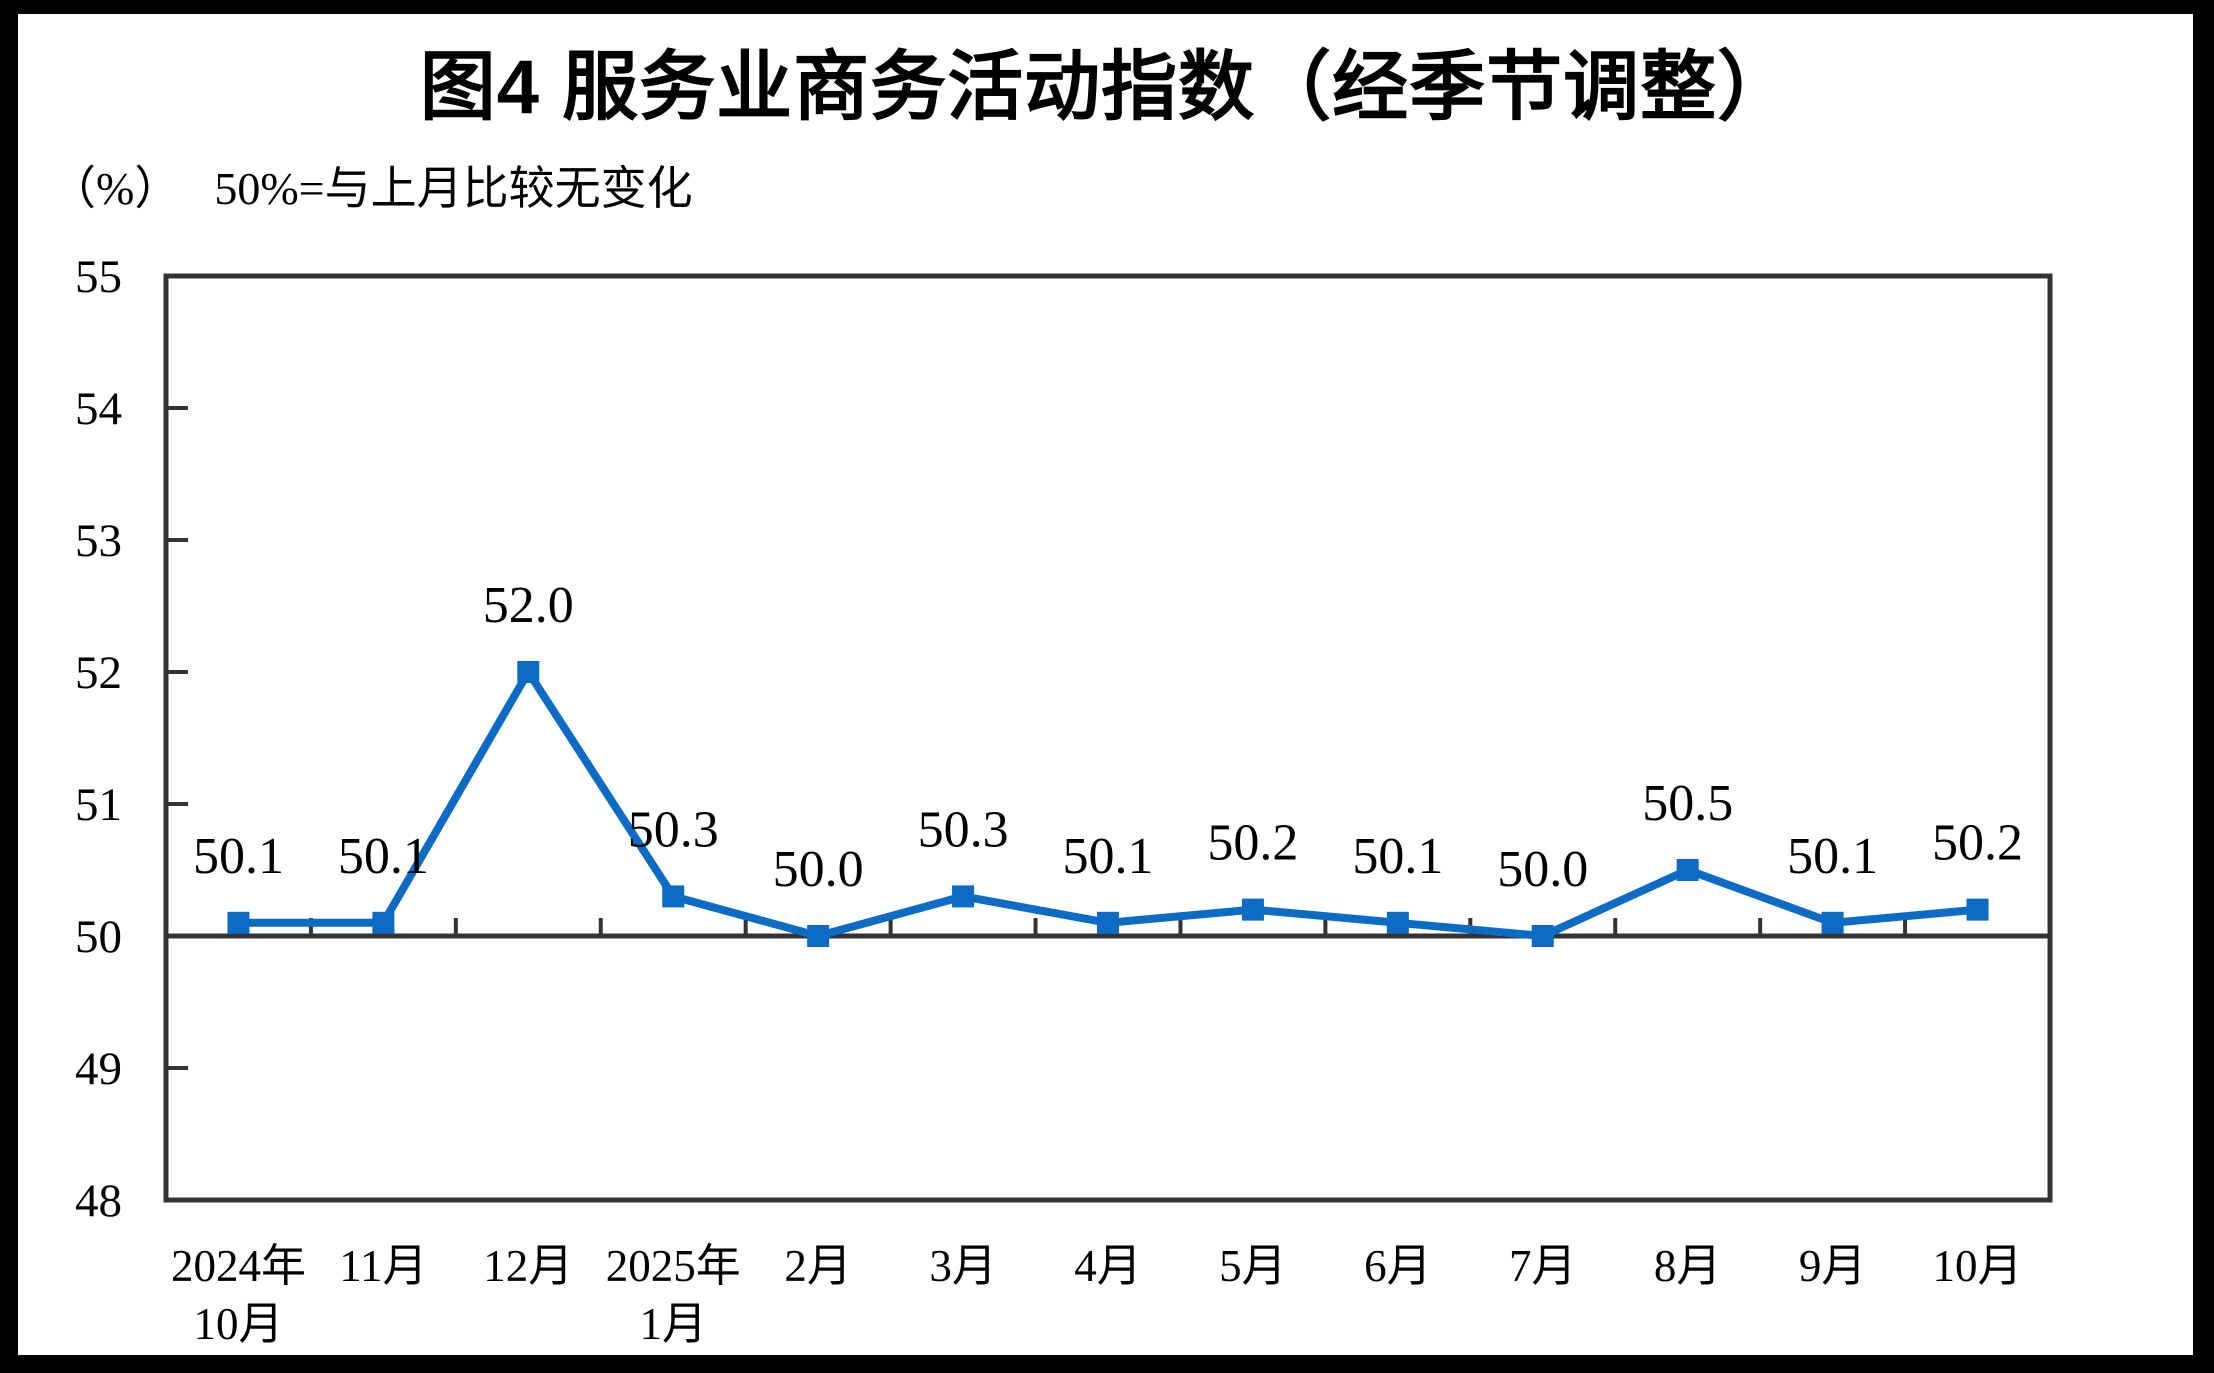  Describe the element at coordinates (98, 937) in the screenshot. I see `y-tick-label: 50` at that location.